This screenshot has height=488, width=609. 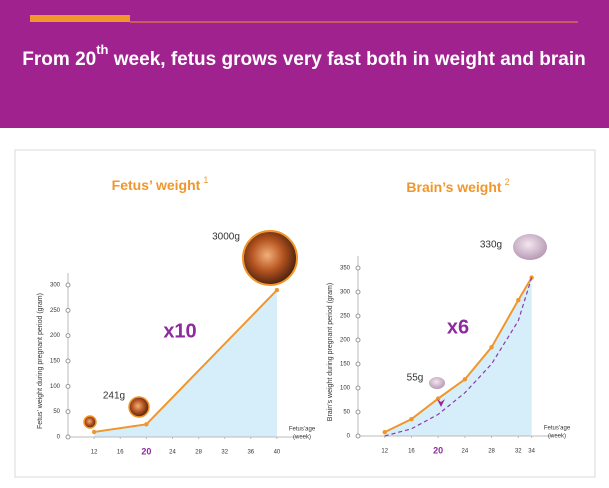 I want to click on annotation: x10, so click(x=179, y=331).